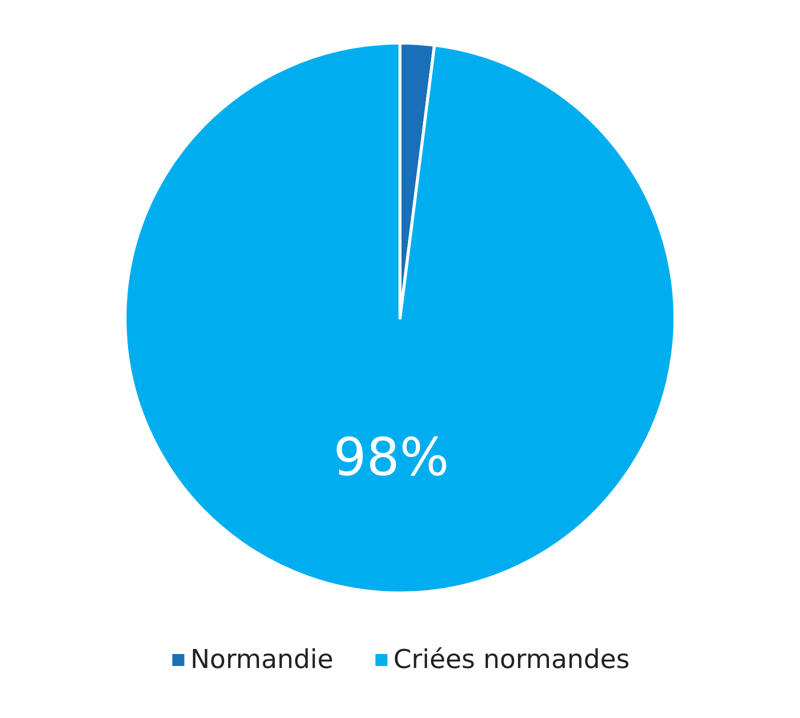 This screenshot has height=718, width=800. I want to click on legend-label: Normandie, so click(262, 660).